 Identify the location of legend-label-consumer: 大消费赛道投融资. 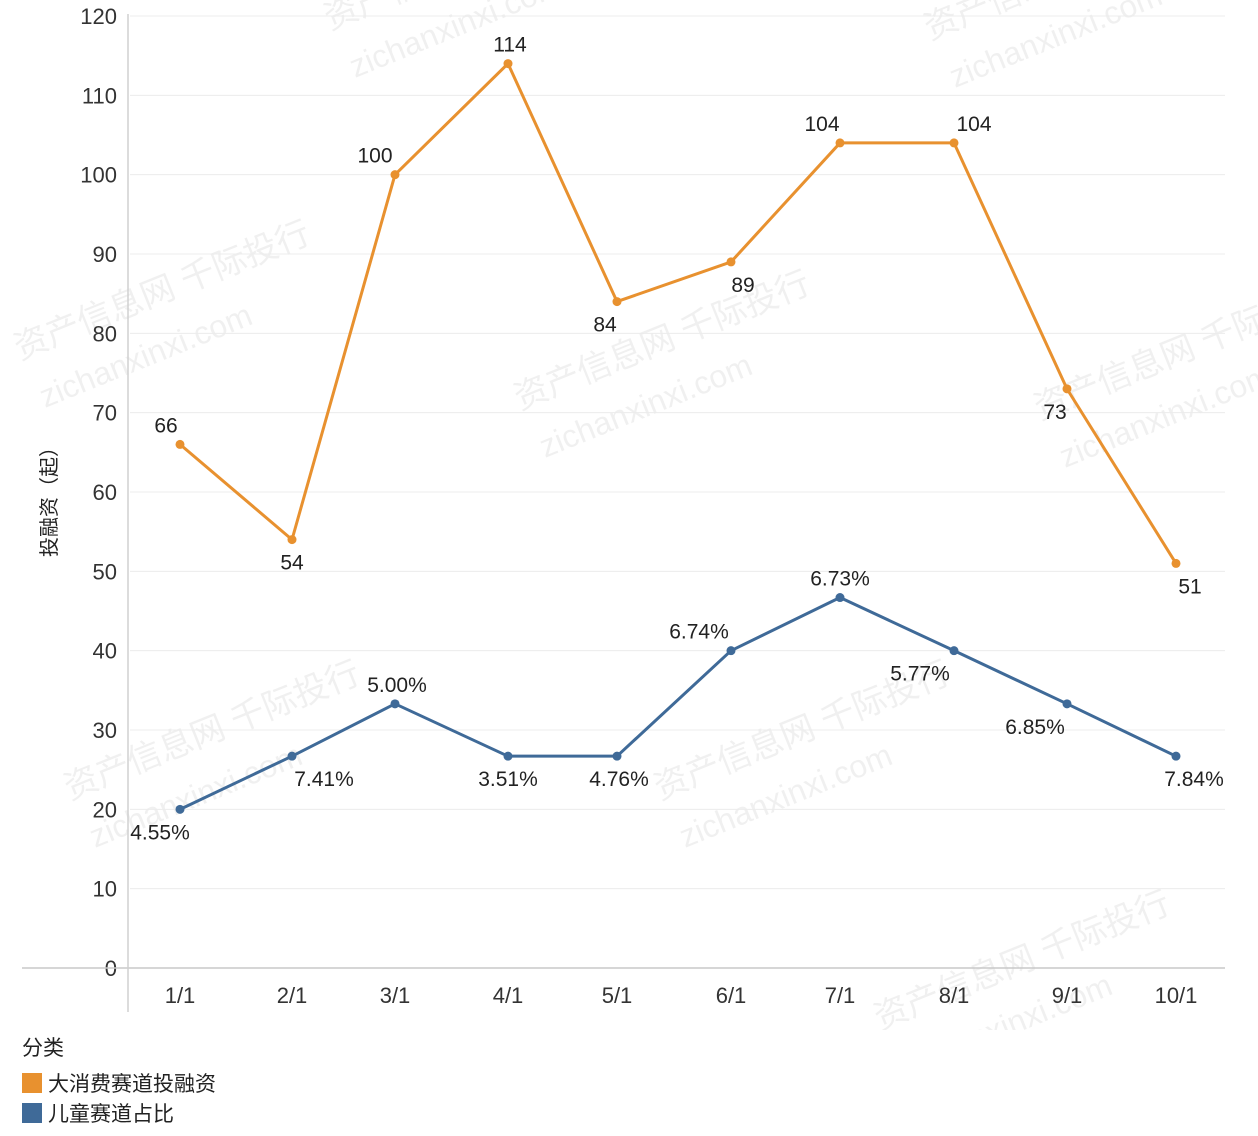
(132, 1084).